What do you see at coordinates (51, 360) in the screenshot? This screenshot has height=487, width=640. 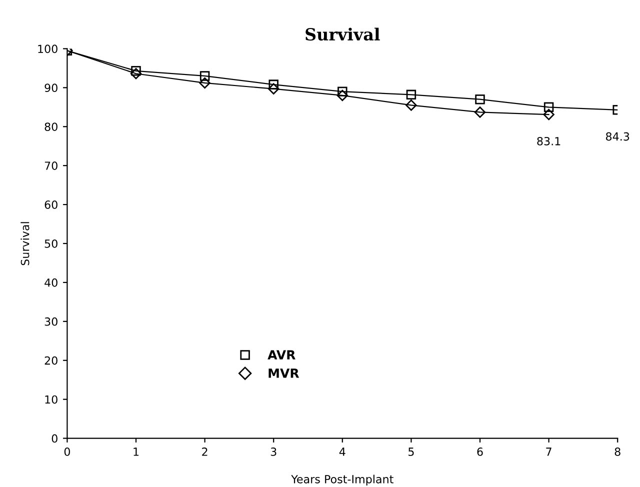 I see `y-tick-label: 20` at bounding box center [51, 360].